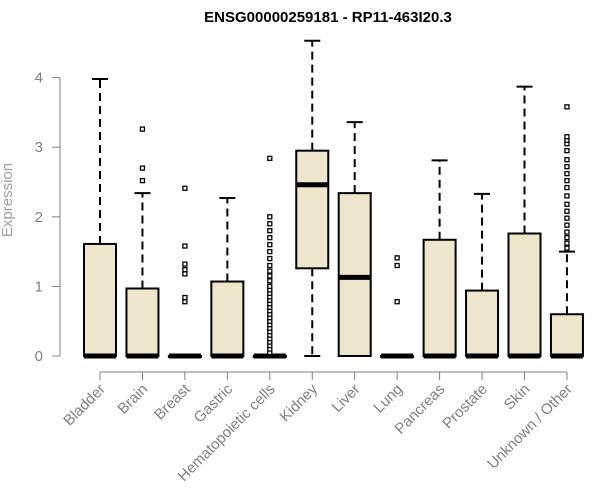 This screenshot has height=500, width=600. I want to click on x-tick-label: Liver, so click(346, 398).